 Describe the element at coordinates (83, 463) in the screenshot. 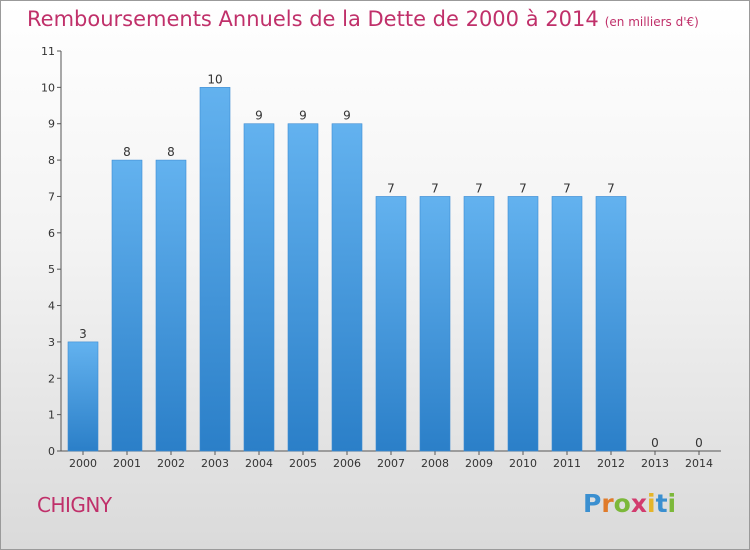

I see `x-tick-label: 2000` at that location.